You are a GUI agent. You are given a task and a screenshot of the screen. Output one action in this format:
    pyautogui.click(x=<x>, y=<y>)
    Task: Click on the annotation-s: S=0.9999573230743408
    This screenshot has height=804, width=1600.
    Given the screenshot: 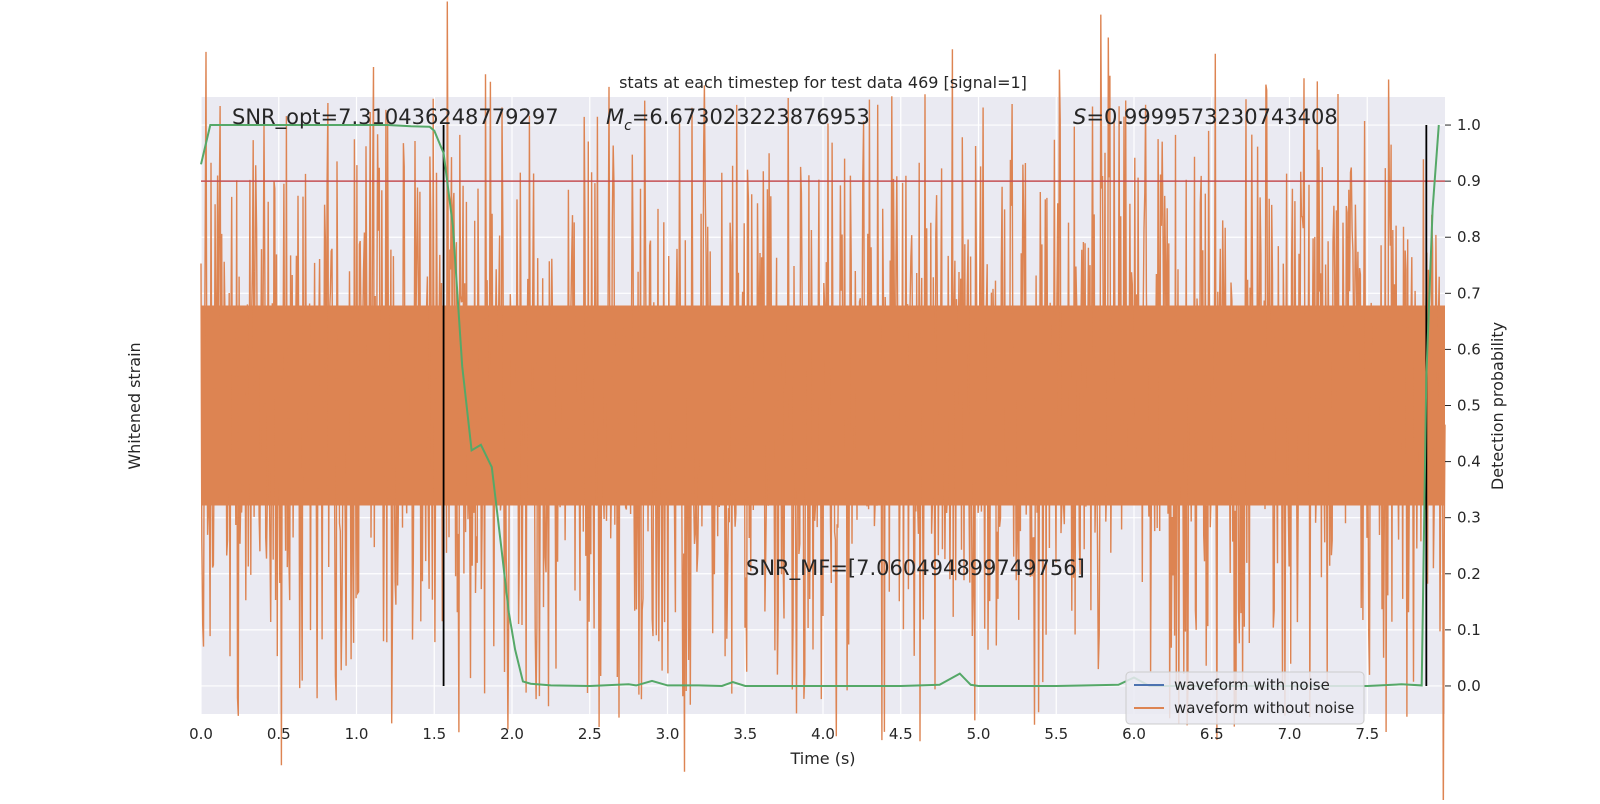 What is the action you would take?
    pyautogui.click(x=1205, y=117)
    